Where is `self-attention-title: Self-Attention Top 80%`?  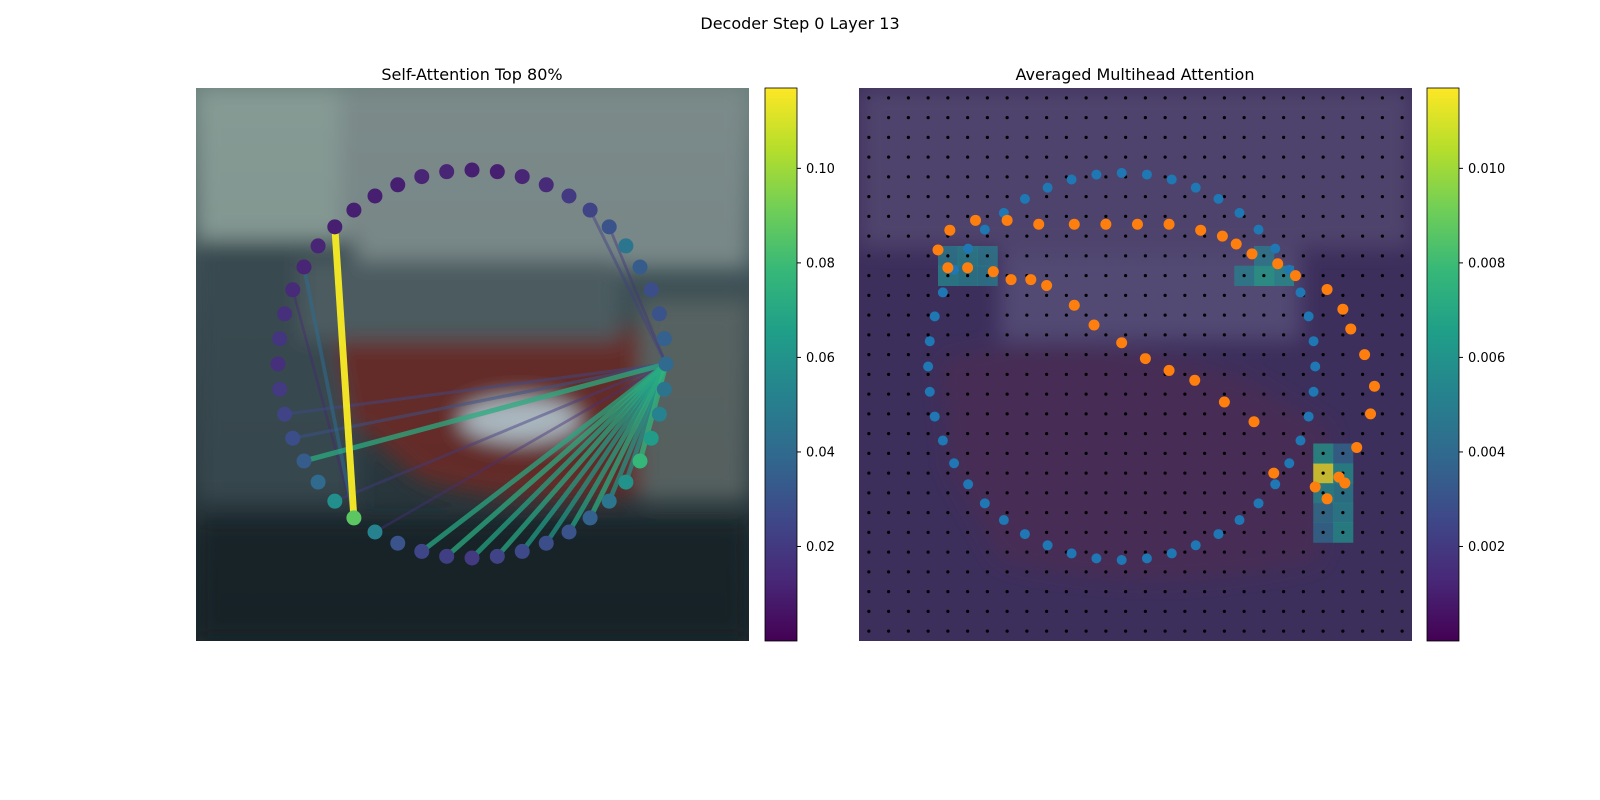 self-attention-title: Self-Attention Top 80% is located at coordinates (471, 74).